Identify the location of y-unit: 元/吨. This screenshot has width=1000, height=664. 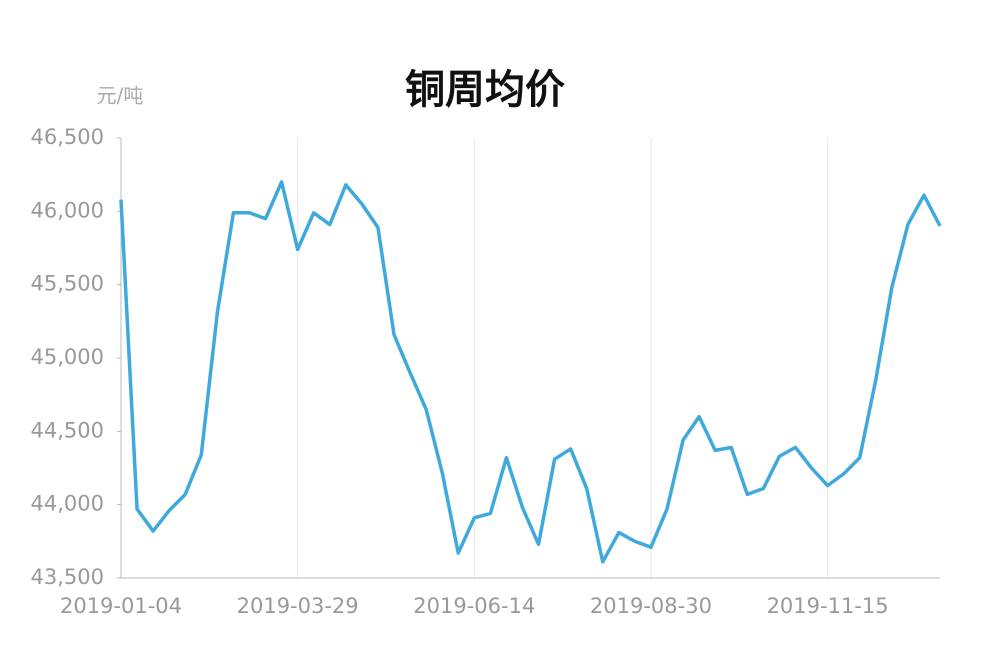
(120, 96).